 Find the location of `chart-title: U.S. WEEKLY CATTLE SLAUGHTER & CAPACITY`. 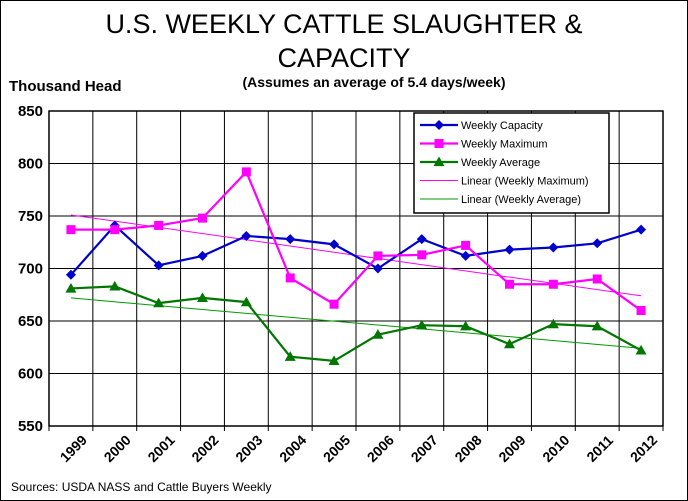

chart-title: U.S. WEEKLY CATTLE SLAUGHTER & CAPACITY is located at coordinates (344, 41).